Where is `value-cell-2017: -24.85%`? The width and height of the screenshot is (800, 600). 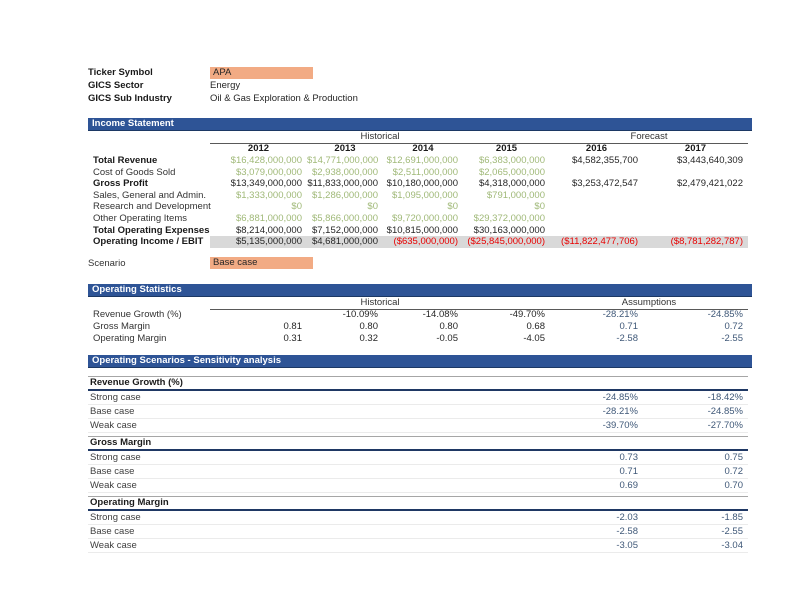 value-cell-2017: -24.85% is located at coordinates (695, 412).